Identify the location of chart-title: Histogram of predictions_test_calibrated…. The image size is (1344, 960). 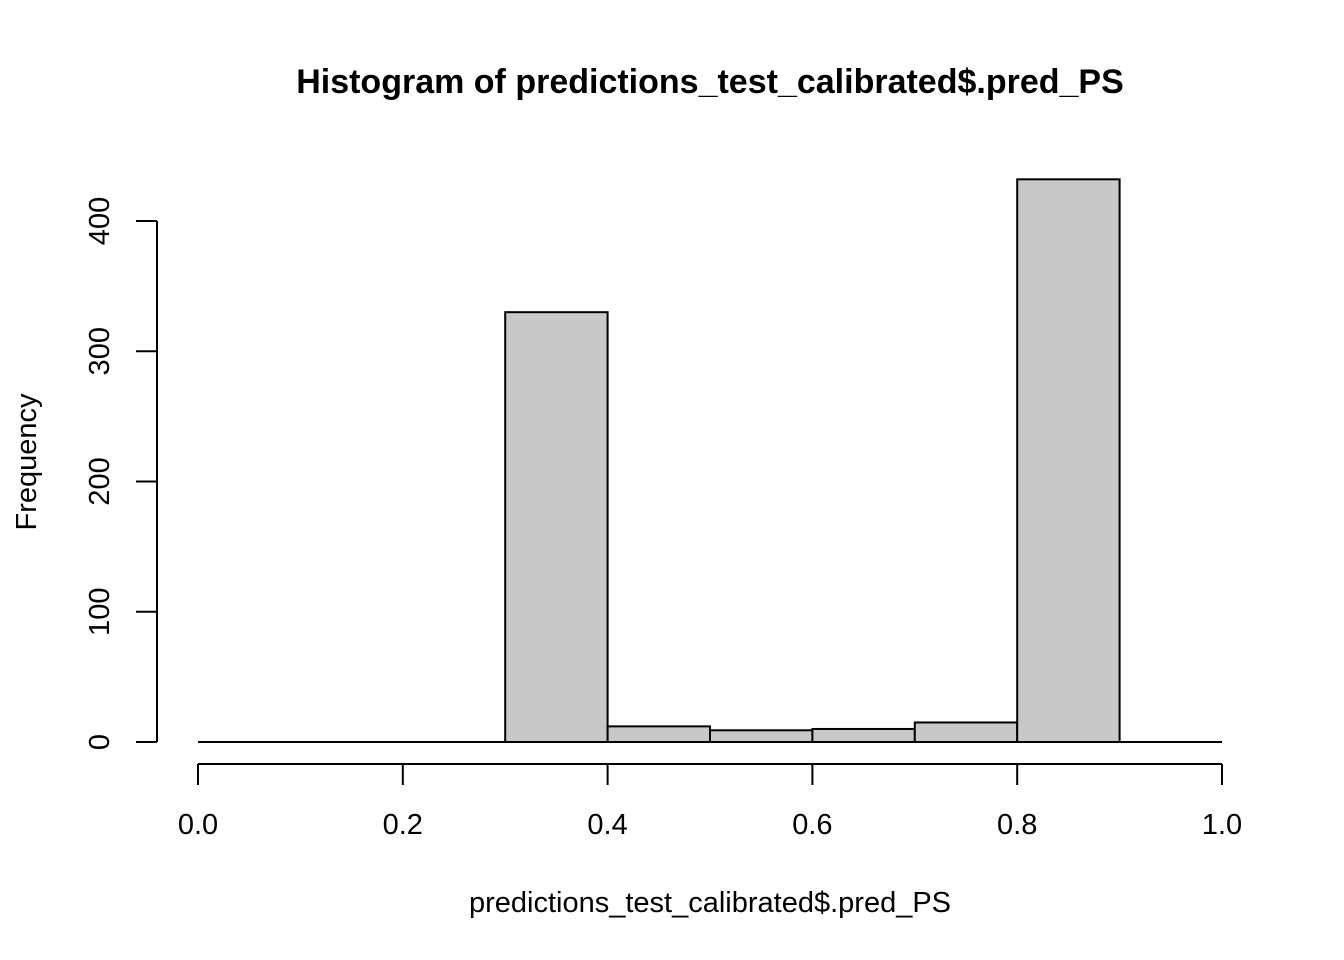
(710, 82).